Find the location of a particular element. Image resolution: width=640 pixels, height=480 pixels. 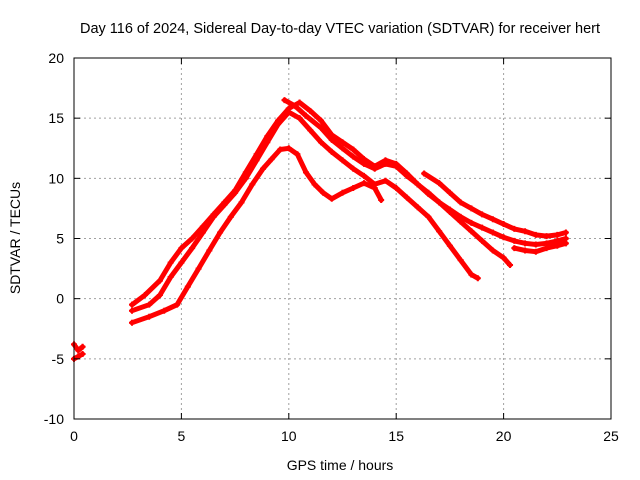

y-tick-label: -10 is located at coordinates (54, 419).